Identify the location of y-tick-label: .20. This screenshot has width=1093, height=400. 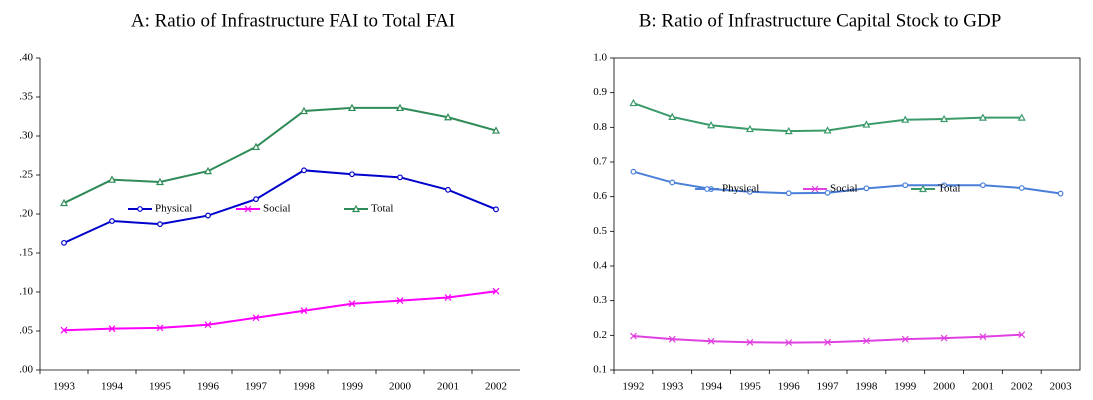
(26, 214).